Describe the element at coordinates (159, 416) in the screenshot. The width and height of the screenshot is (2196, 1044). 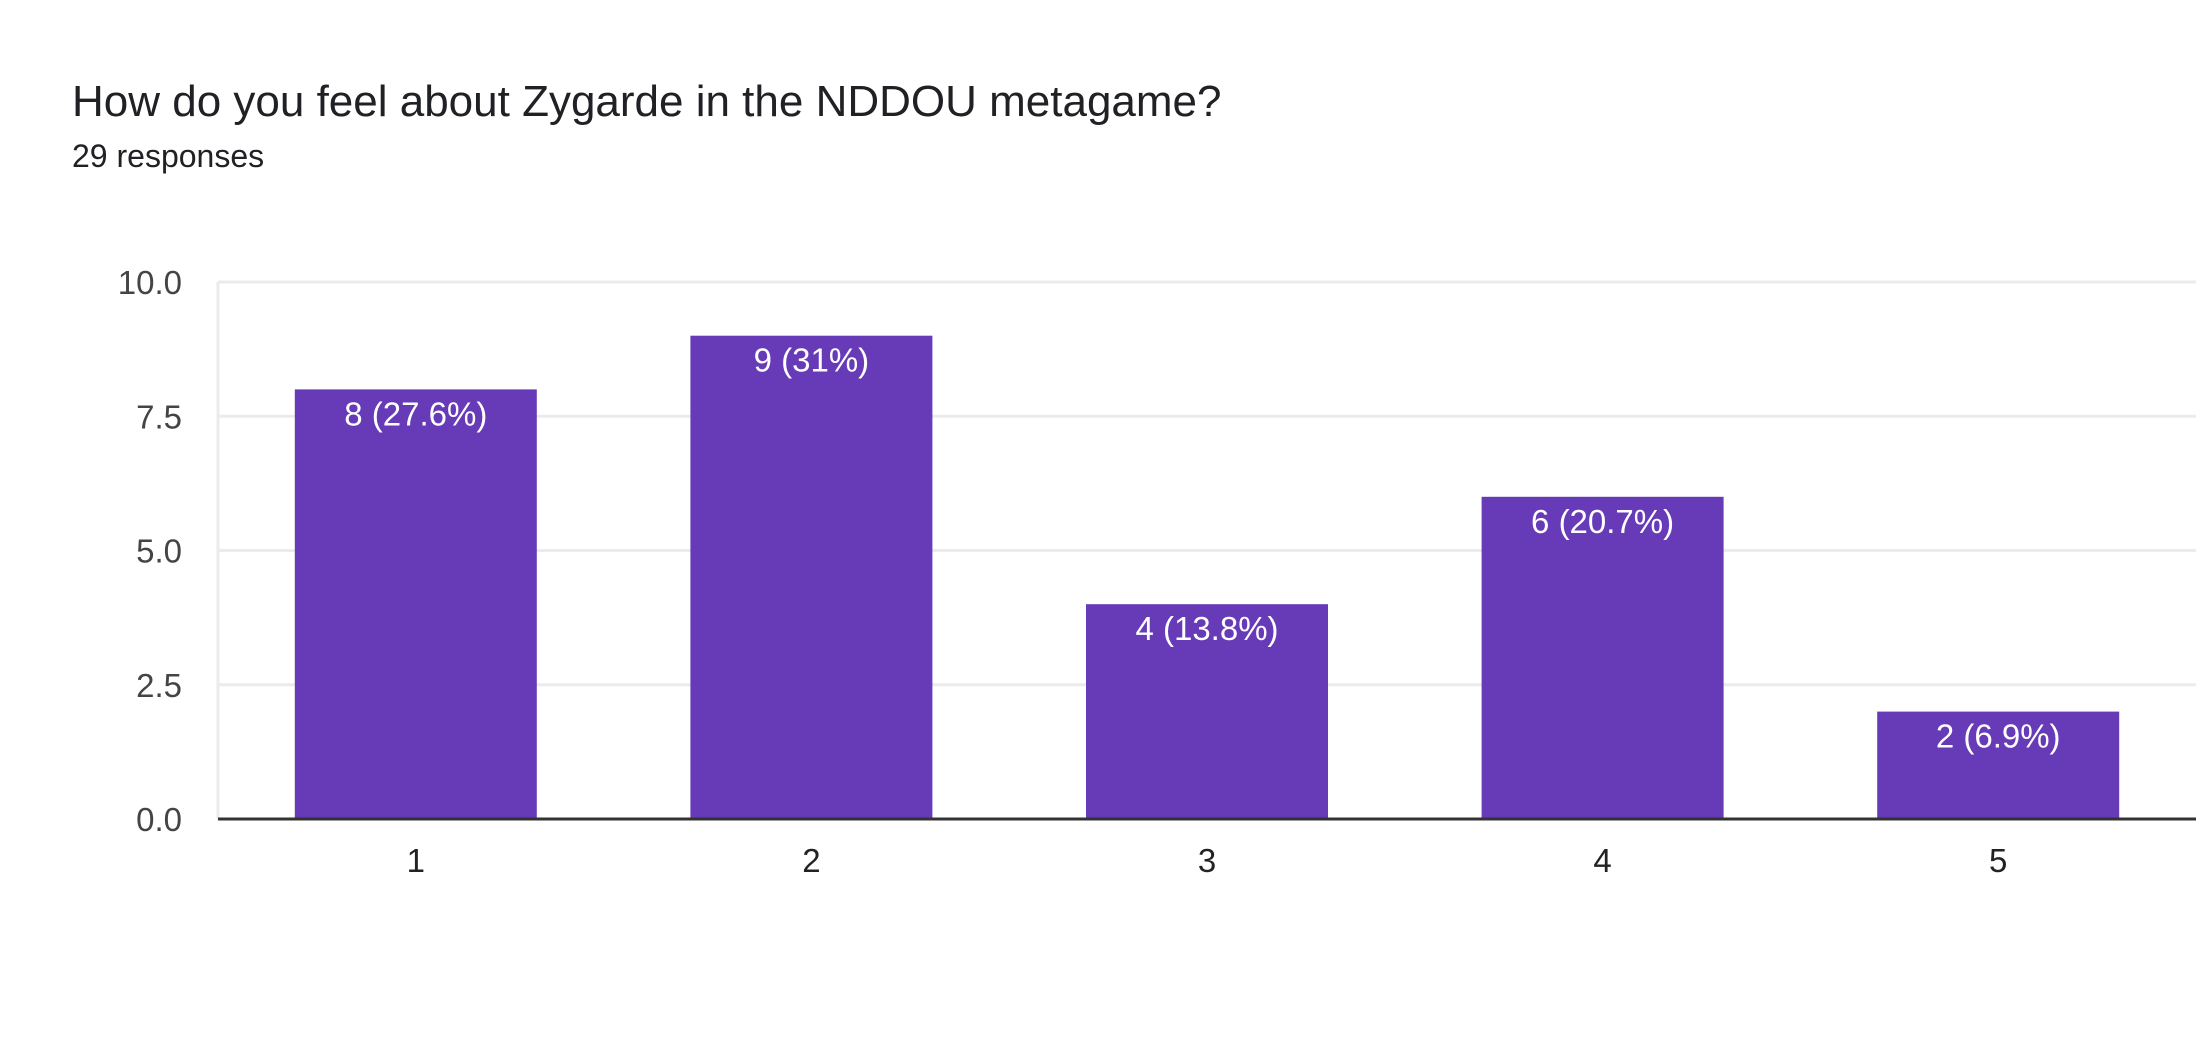
I see `y-tick-label: 7.5` at that location.